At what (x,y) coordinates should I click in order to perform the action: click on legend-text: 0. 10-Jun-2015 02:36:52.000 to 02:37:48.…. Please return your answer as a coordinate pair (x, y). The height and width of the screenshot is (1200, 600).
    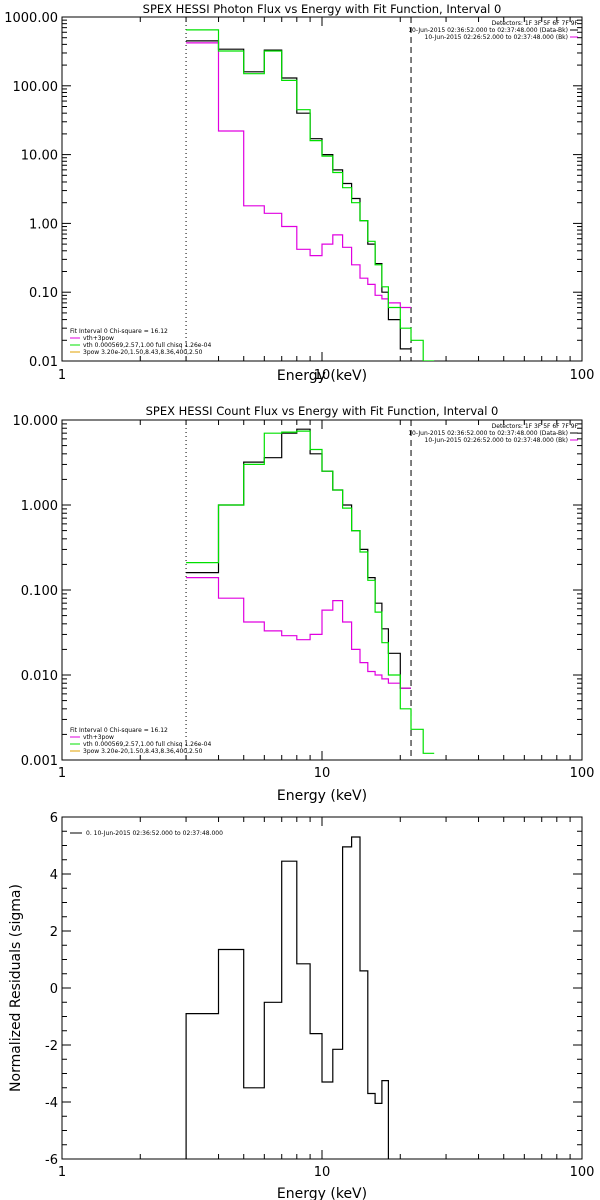
    Looking at the image, I should click on (154, 833).